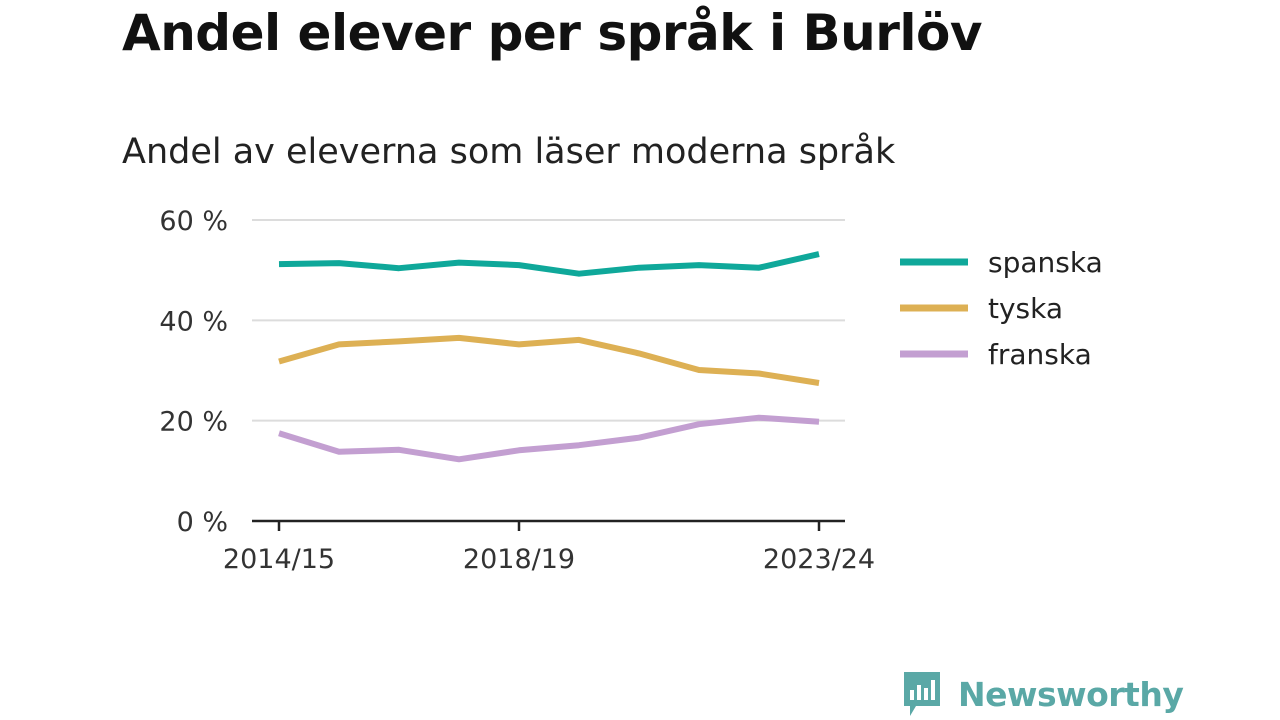  I want to click on series-line-franska, so click(549, 438).